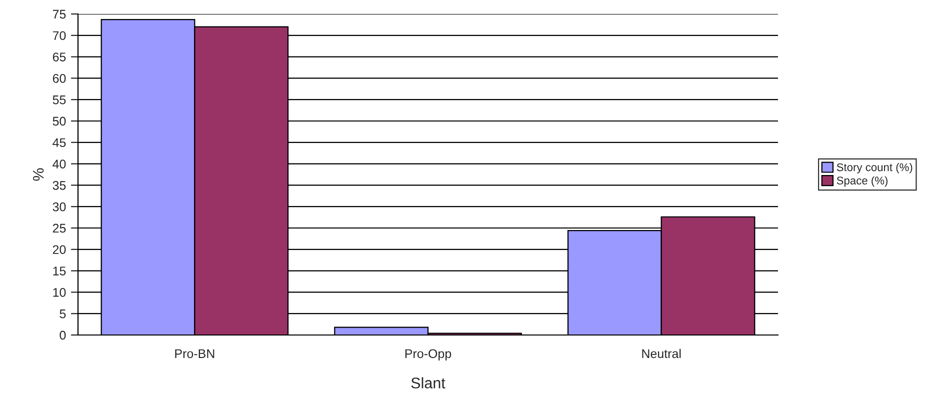 This screenshot has width=933, height=407. I want to click on y-tick-label: 10, so click(59, 292).